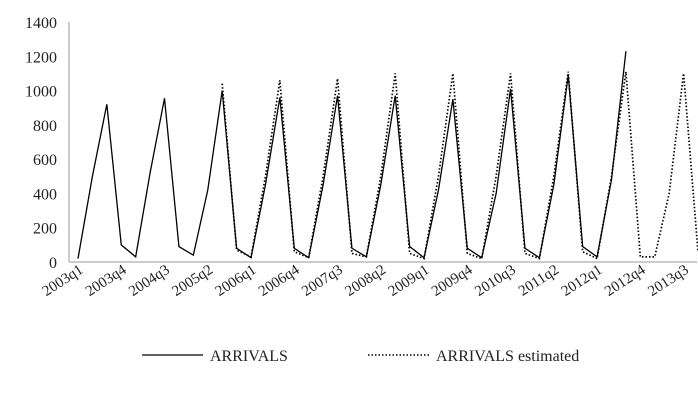  I want to click on x-tick-label: 2005q2, so click(192, 281).